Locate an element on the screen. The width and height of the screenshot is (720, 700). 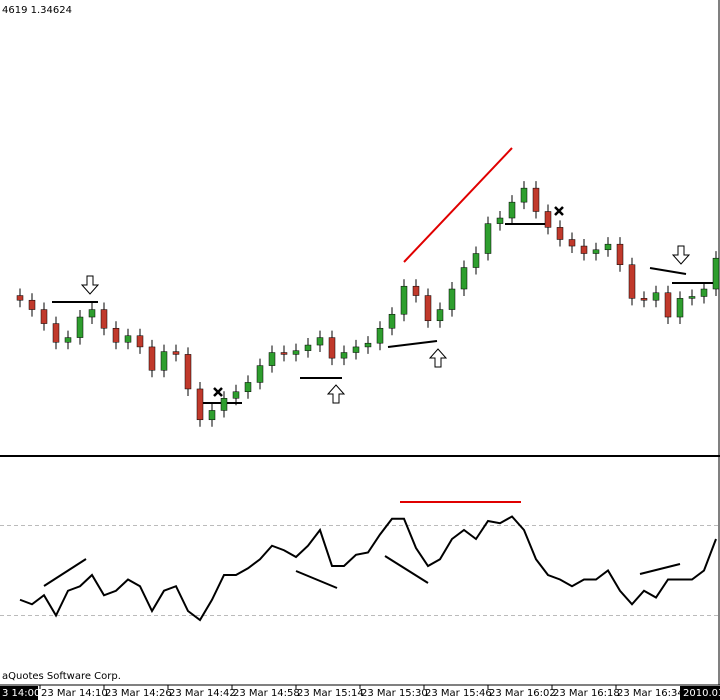
trend-line is located at coordinates (458, 205).